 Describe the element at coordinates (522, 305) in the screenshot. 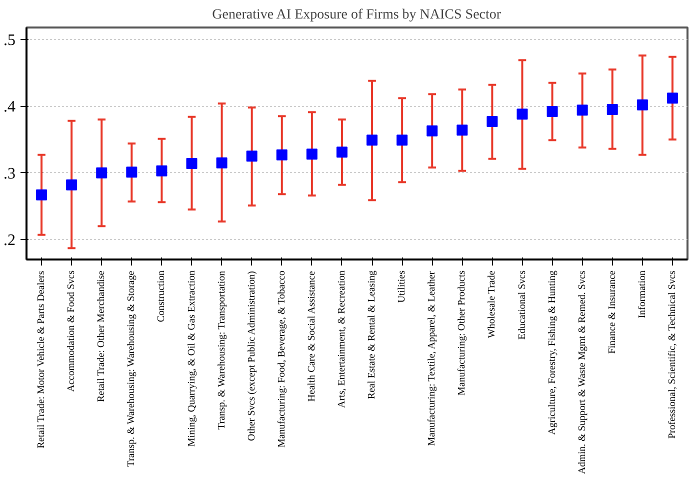

I see `x-tick-label: Educational Svcs` at that location.